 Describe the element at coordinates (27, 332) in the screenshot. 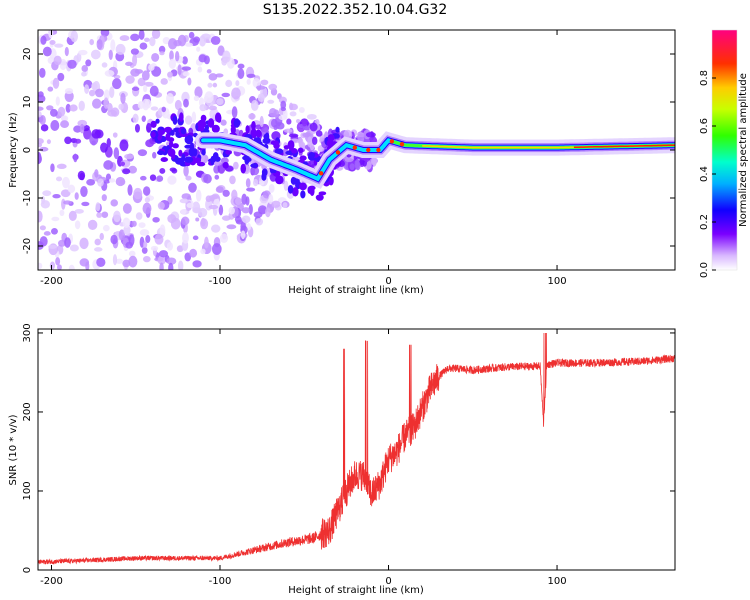

I see `snr-y-tick-label: 300` at that location.